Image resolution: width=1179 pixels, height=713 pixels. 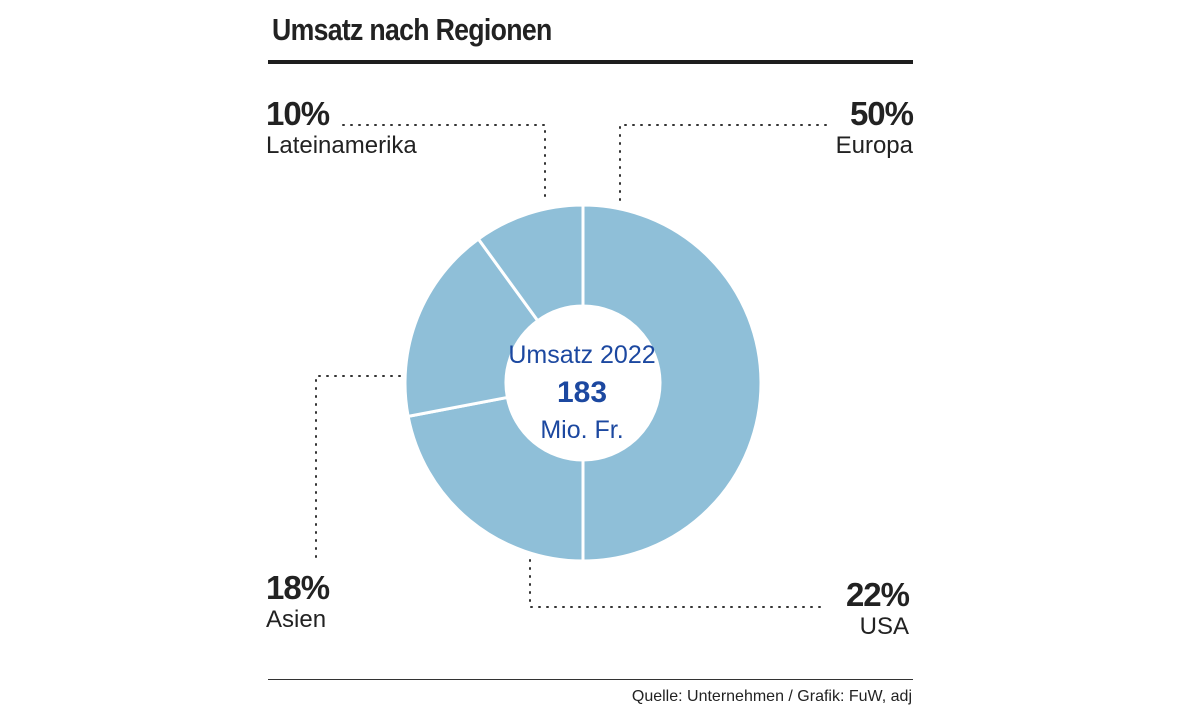 I want to click on center-label-title: Umsatz 2022, so click(x=581, y=355).